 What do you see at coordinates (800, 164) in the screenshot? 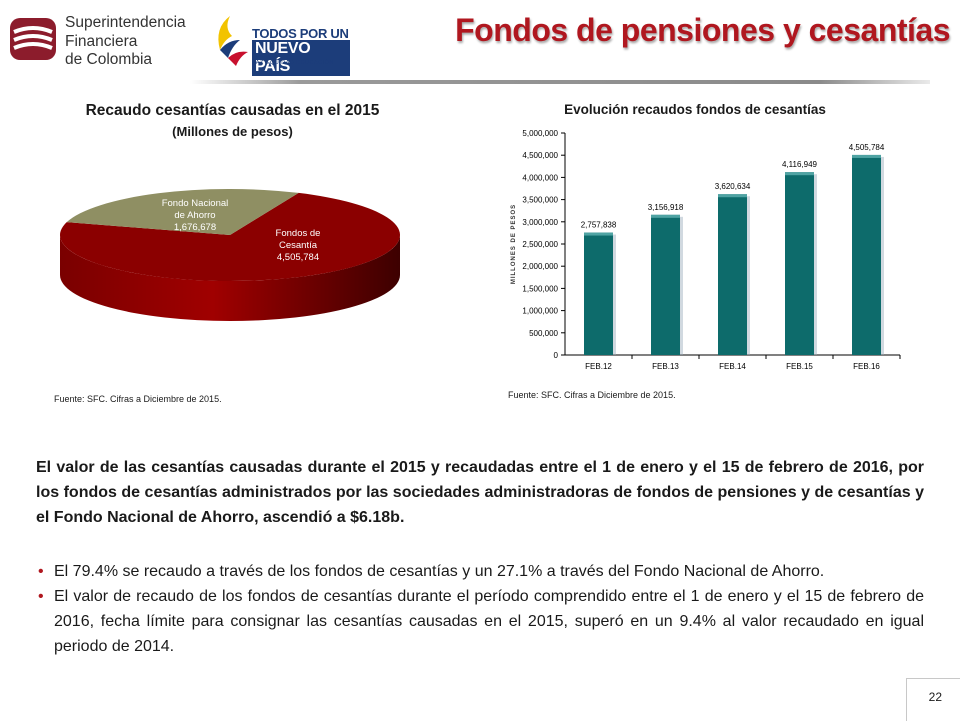
I see `bar-value-label: 4,116,949` at bounding box center [800, 164].